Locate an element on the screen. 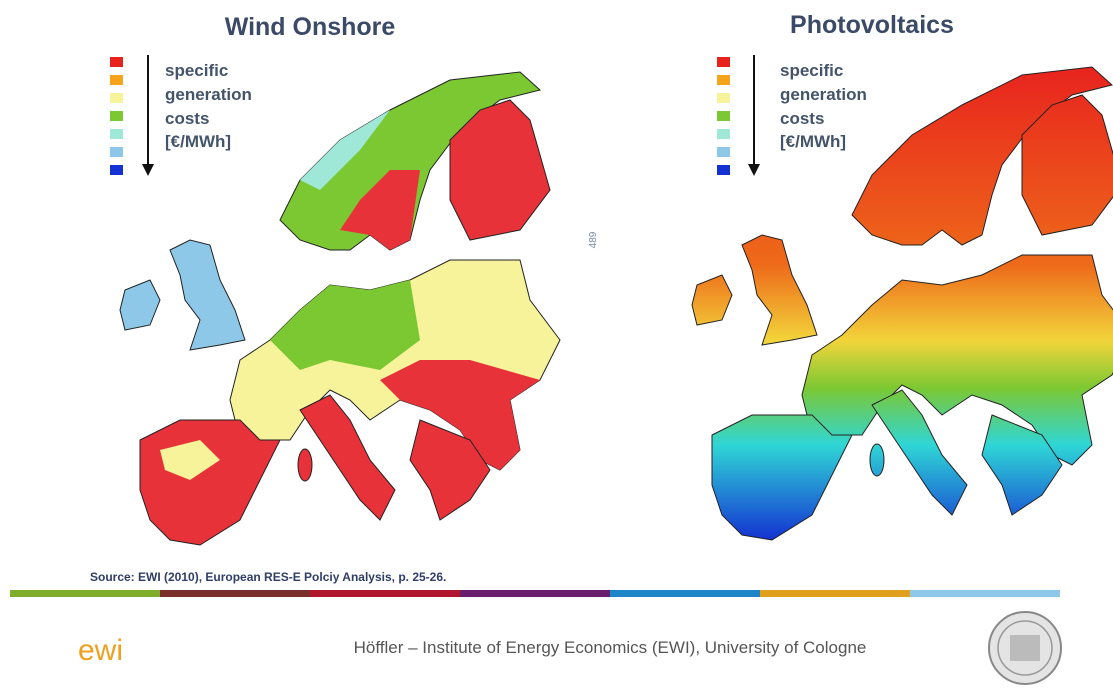 The height and width of the screenshot is (689, 1113). map-title: Photovoltaics is located at coordinates (872, 25).